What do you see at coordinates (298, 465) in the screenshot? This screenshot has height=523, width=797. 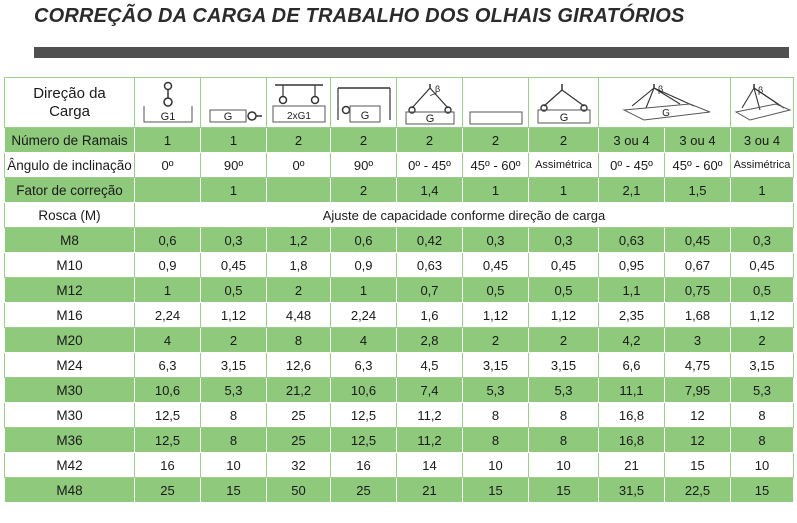 I see `thread-row-cell: 32` at bounding box center [298, 465].